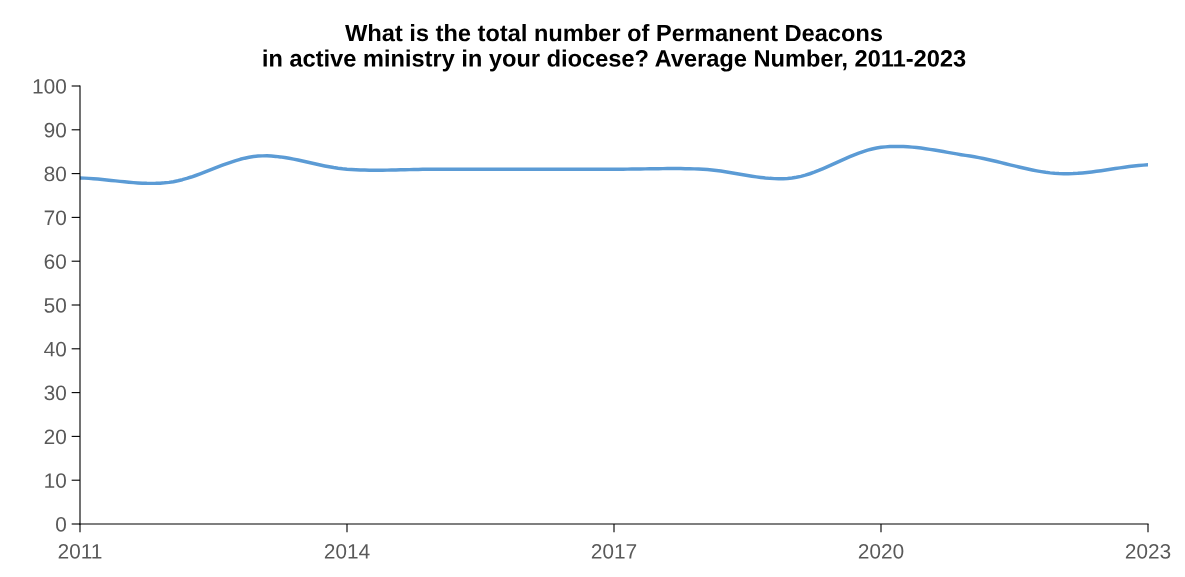 The height and width of the screenshot is (577, 1185). What do you see at coordinates (347, 551) in the screenshot?
I see `x-tick-label: 2014` at bounding box center [347, 551].